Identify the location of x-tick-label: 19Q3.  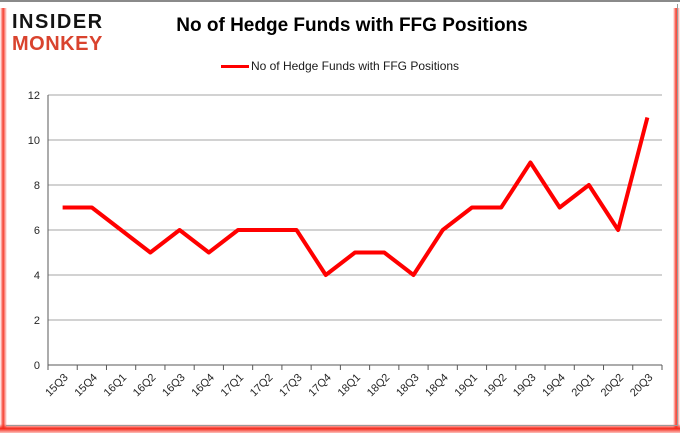
(525, 386).